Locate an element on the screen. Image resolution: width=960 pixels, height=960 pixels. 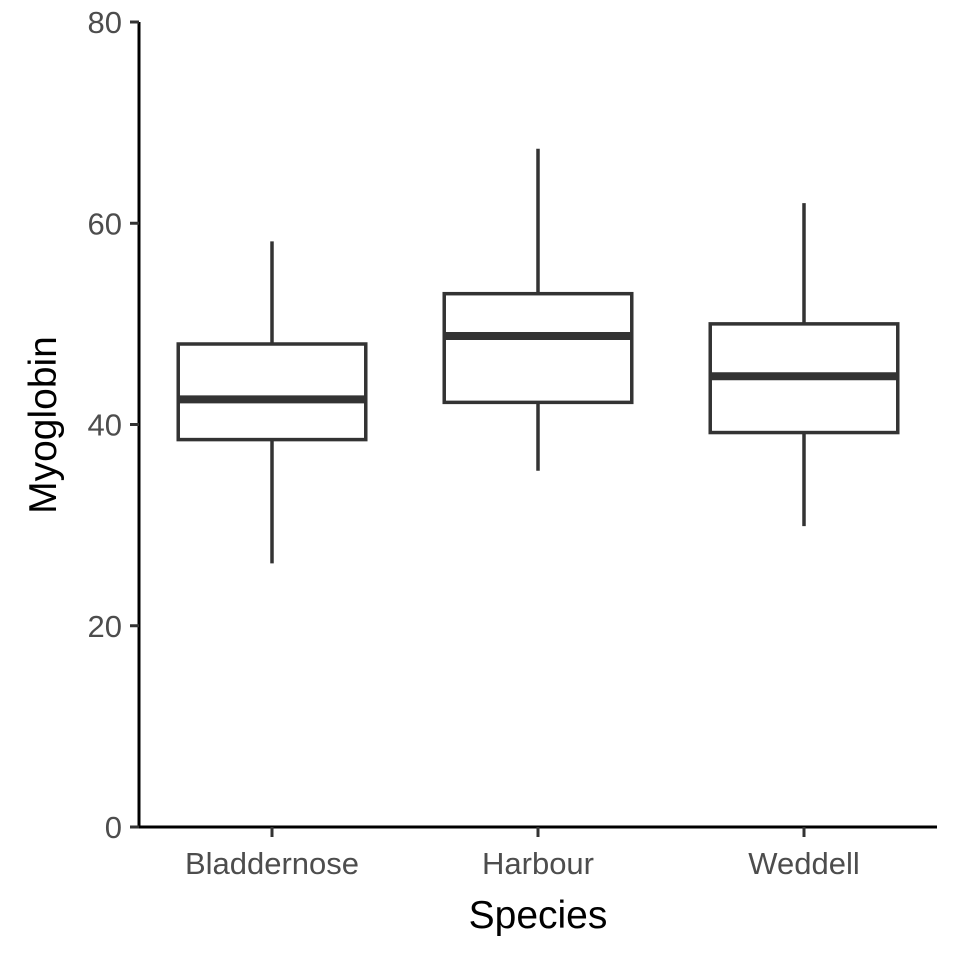
x-axis-ticks: Bladdernose Harbour Weddell is located at coordinates (522, 854).